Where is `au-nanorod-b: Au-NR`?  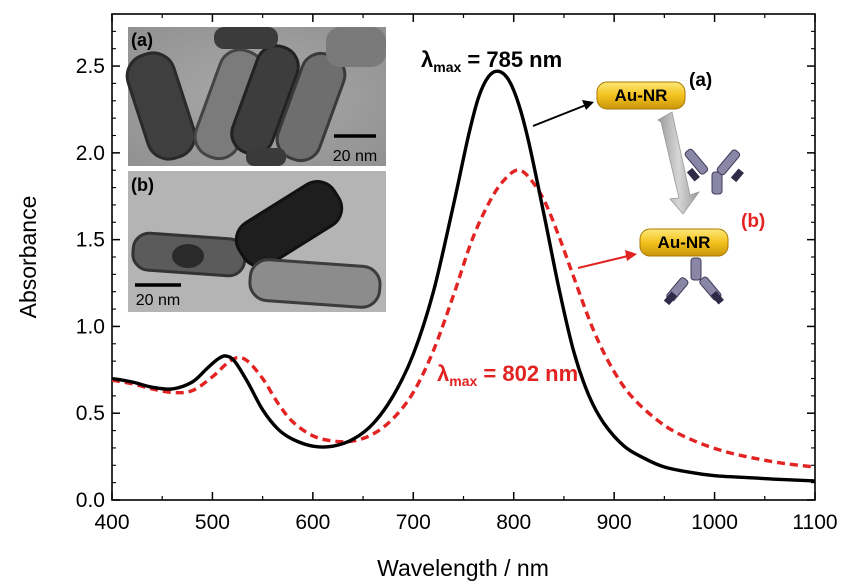 au-nanorod-b: Au-NR is located at coordinates (684, 242).